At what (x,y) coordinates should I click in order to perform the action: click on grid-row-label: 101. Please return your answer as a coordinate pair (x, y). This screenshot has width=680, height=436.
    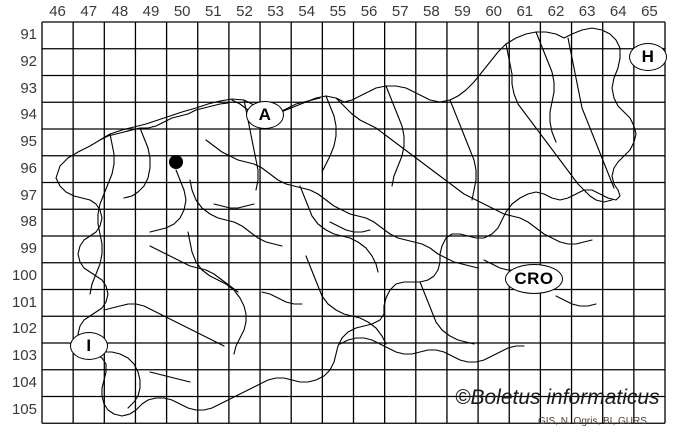
    Looking at the image, I should click on (24, 302).